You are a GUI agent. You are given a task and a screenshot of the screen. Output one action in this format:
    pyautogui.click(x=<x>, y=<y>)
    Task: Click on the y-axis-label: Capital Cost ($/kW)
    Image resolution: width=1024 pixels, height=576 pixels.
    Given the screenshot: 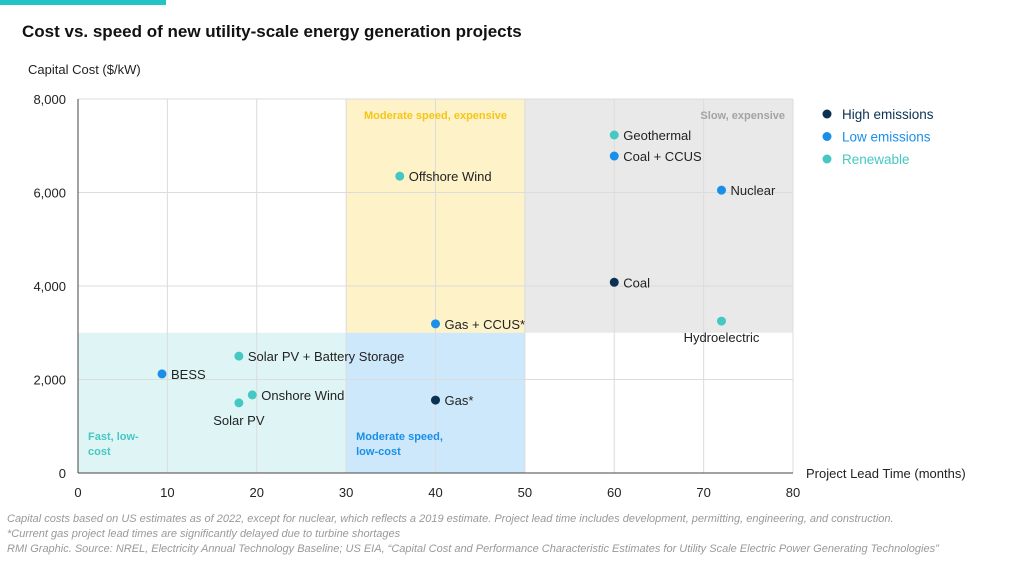 What is the action you would take?
    pyautogui.click(x=84, y=69)
    